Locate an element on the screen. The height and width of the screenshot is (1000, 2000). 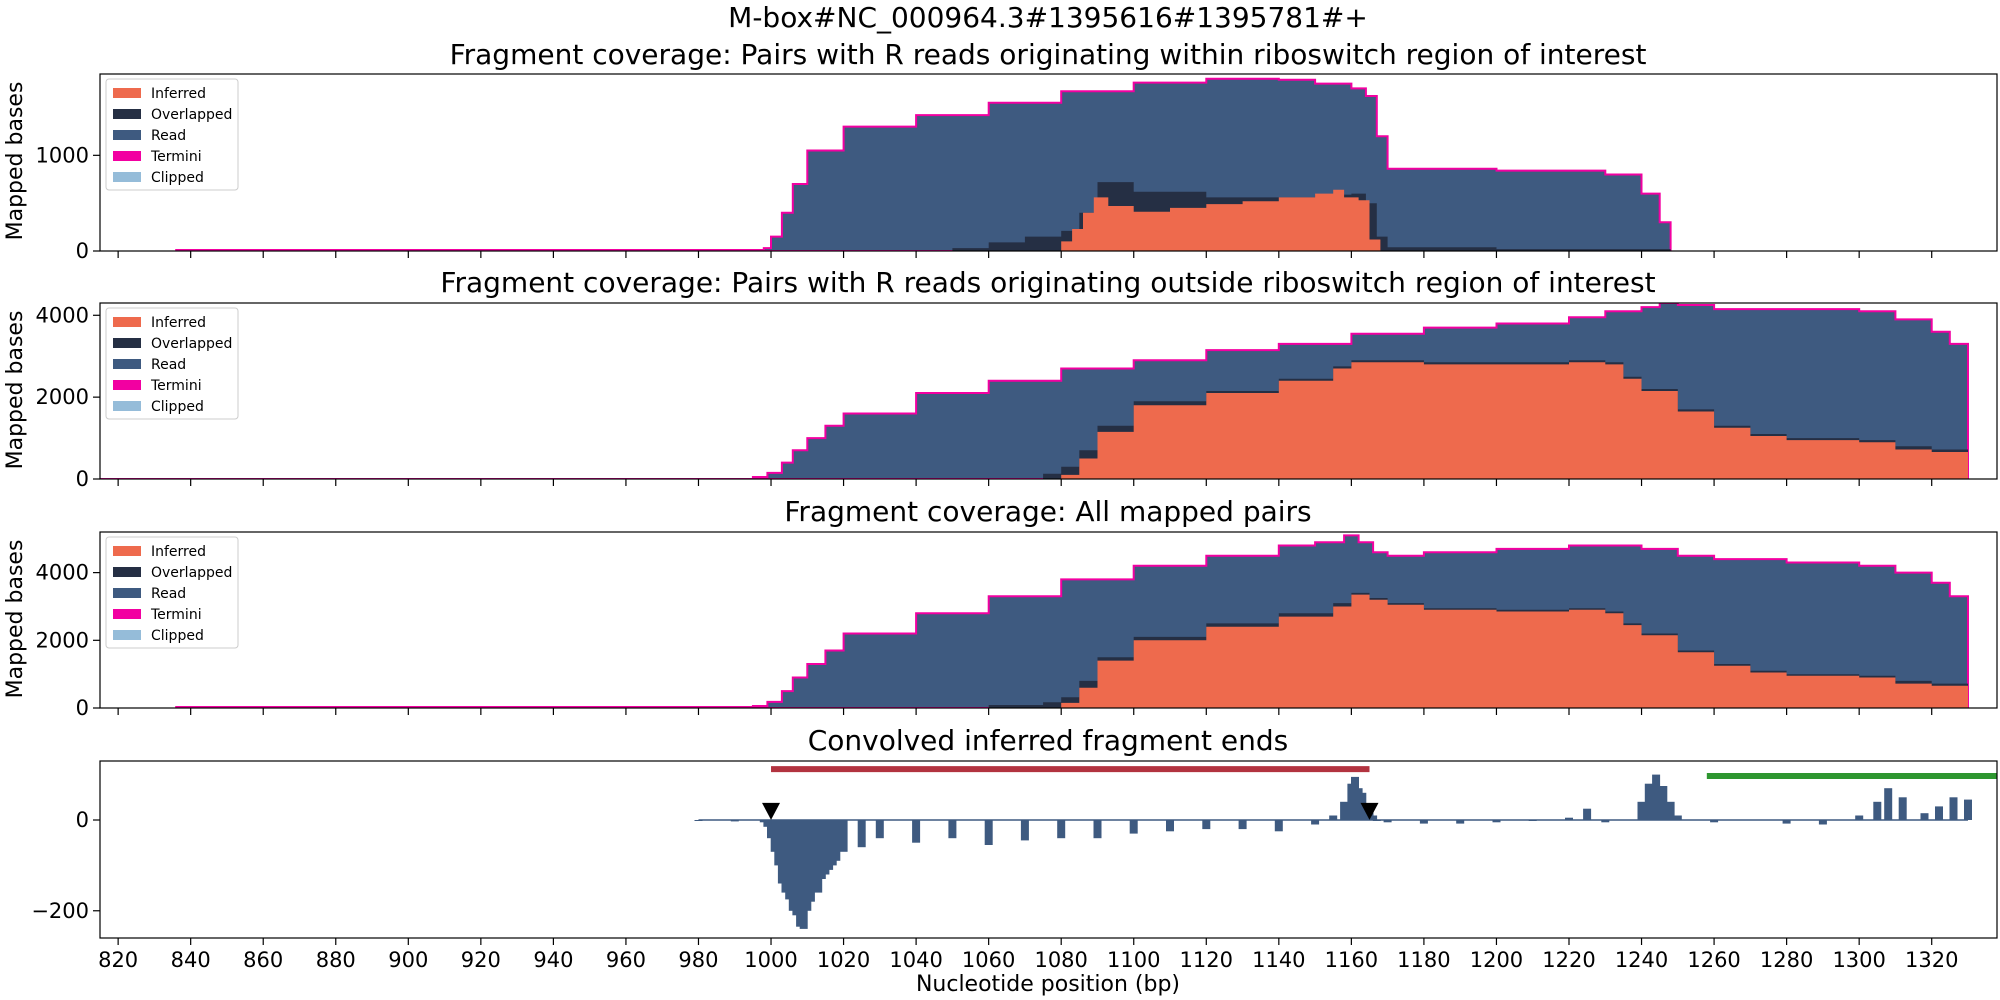
x-tick-label: 1320 is located at coordinates (1931, 960).